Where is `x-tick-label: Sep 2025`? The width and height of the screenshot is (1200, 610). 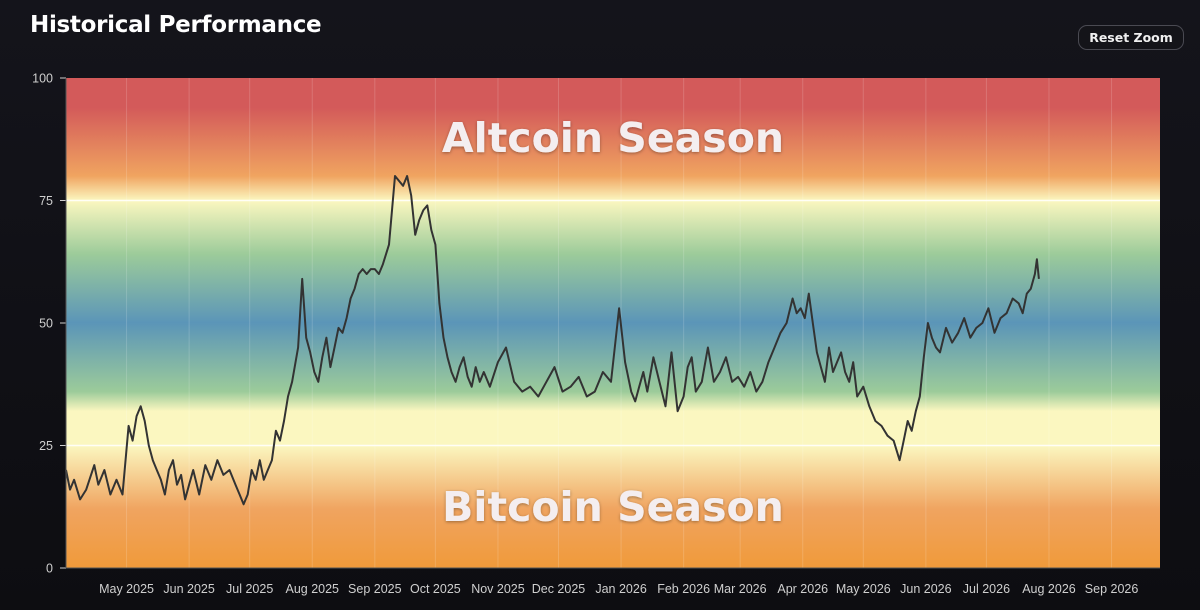 x-tick-label: Sep 2025 is located at coordinates (375, 589).